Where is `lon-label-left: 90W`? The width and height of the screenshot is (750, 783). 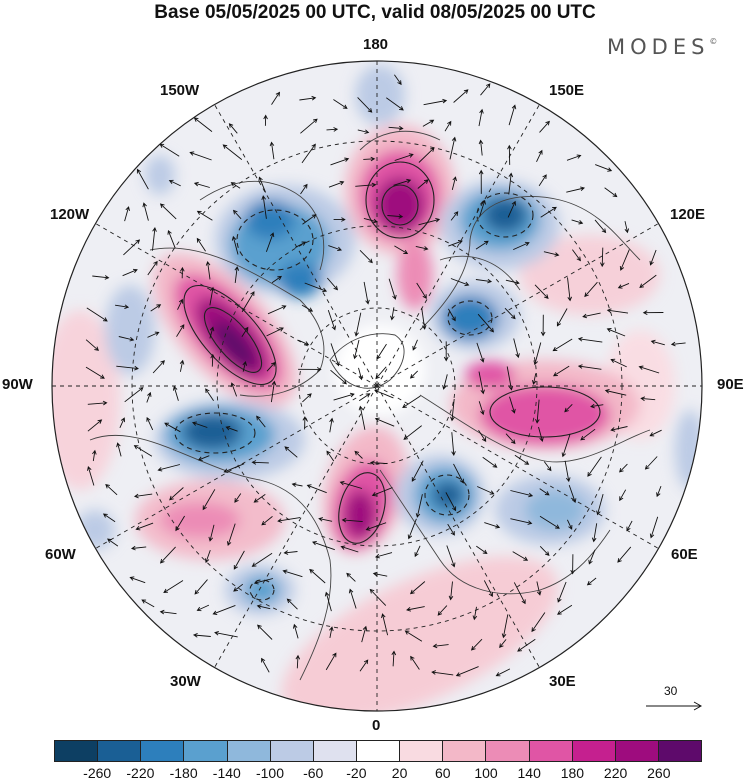
lon-label-left: 90W is located at coordinates (17, 384).